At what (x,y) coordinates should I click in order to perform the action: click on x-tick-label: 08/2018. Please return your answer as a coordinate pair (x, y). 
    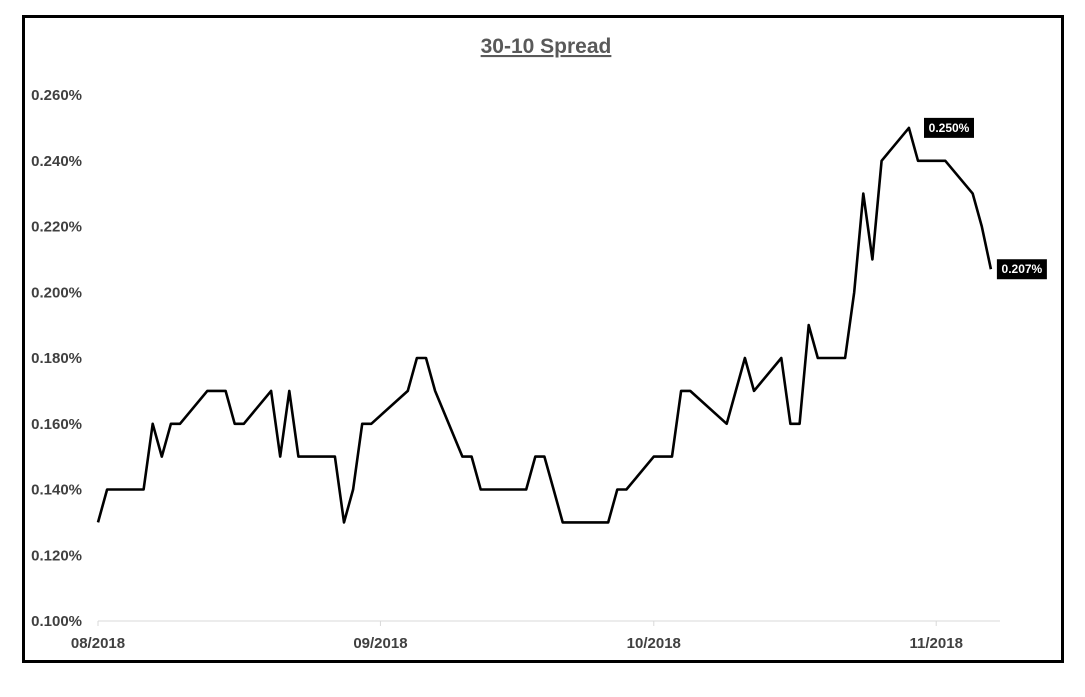
    Looking at the image, I should click on (98, 643).